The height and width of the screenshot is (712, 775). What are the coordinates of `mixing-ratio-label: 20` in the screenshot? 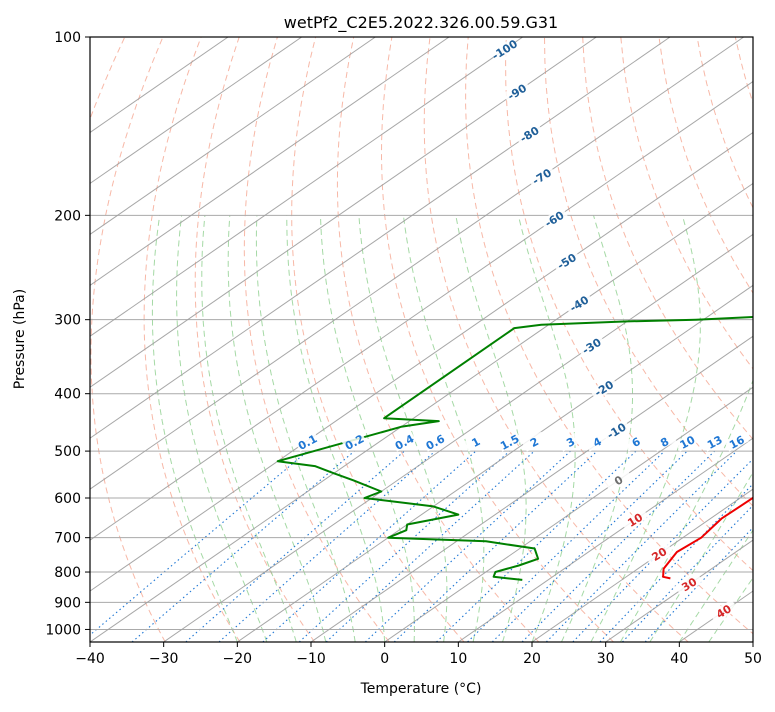 It's located at (761, 443).